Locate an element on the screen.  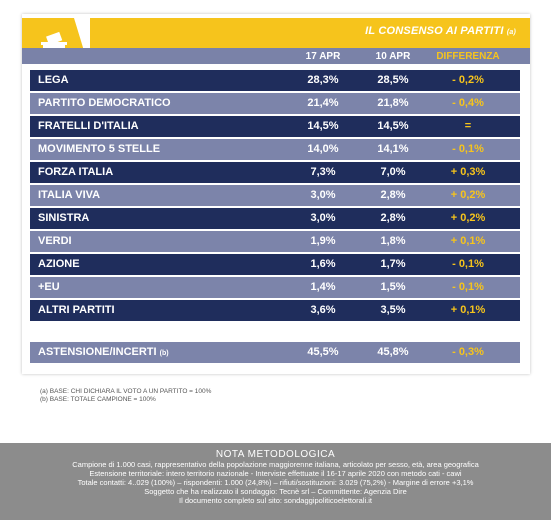
table-row: AZIONE 1,6% 1,7% - 0,1% is located at coordinates (275, 264).